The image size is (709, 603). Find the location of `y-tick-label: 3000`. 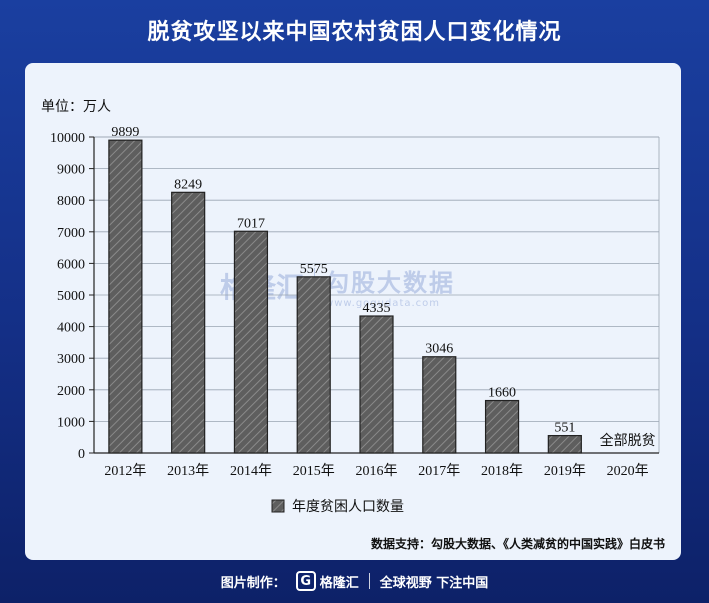

y-tick-label: 3000 is located at coordinates (71, 359).